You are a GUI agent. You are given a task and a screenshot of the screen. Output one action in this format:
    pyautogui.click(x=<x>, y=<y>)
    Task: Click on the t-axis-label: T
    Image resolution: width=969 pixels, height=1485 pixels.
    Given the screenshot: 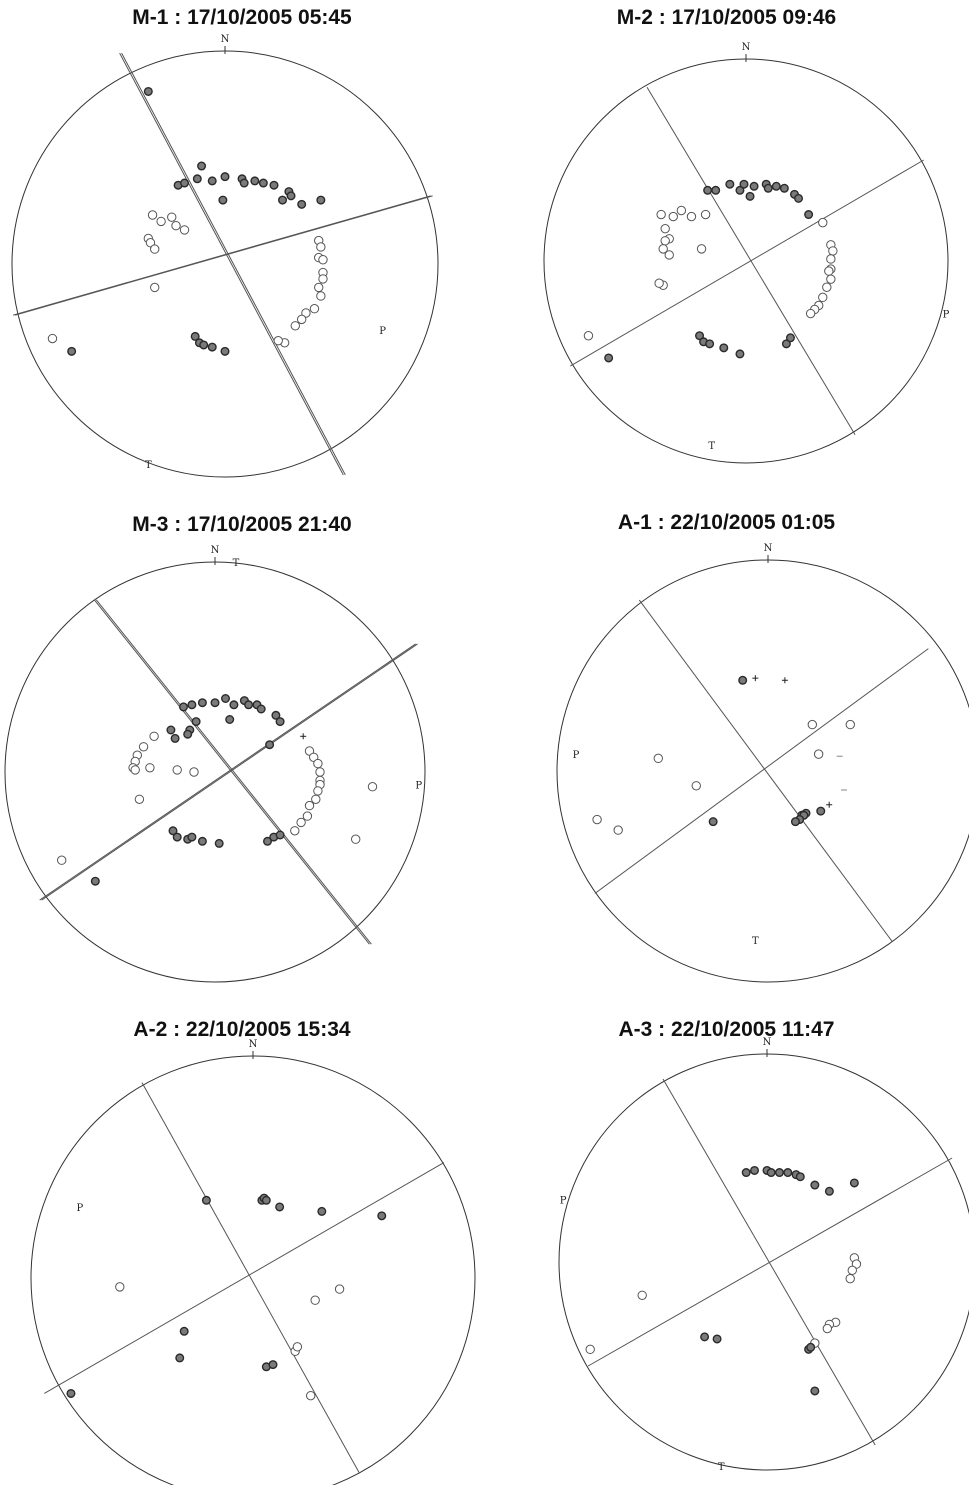 What is the action you would take?
    pyautogui.click(x=721, y=1467)
    